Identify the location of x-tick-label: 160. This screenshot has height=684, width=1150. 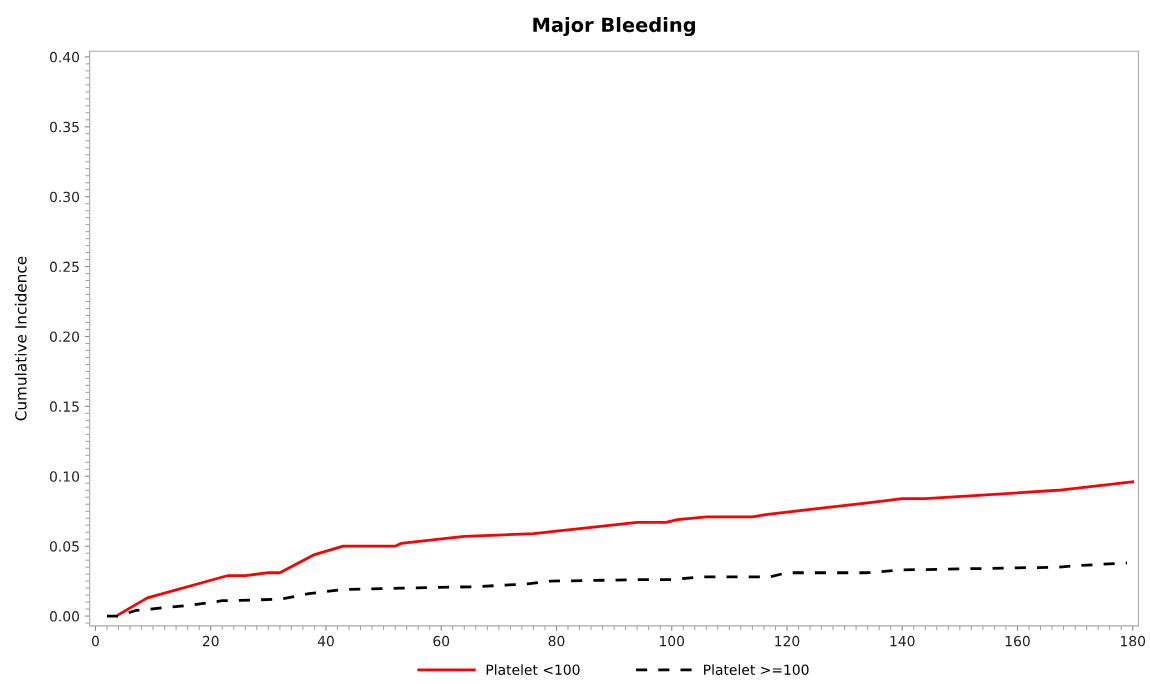
(1017, 641).